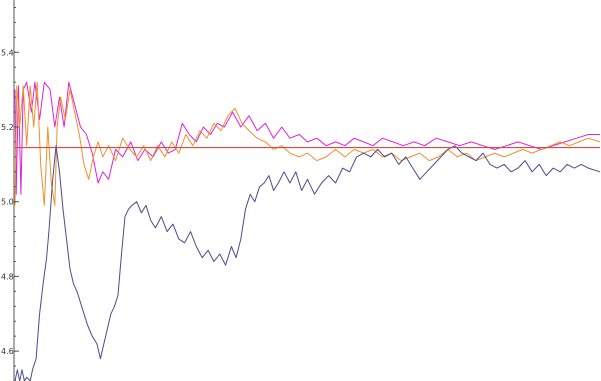 The height and width of the screenshot is (381, 601). I want to click on y-tick-label: 5.2, so click(7, 127).